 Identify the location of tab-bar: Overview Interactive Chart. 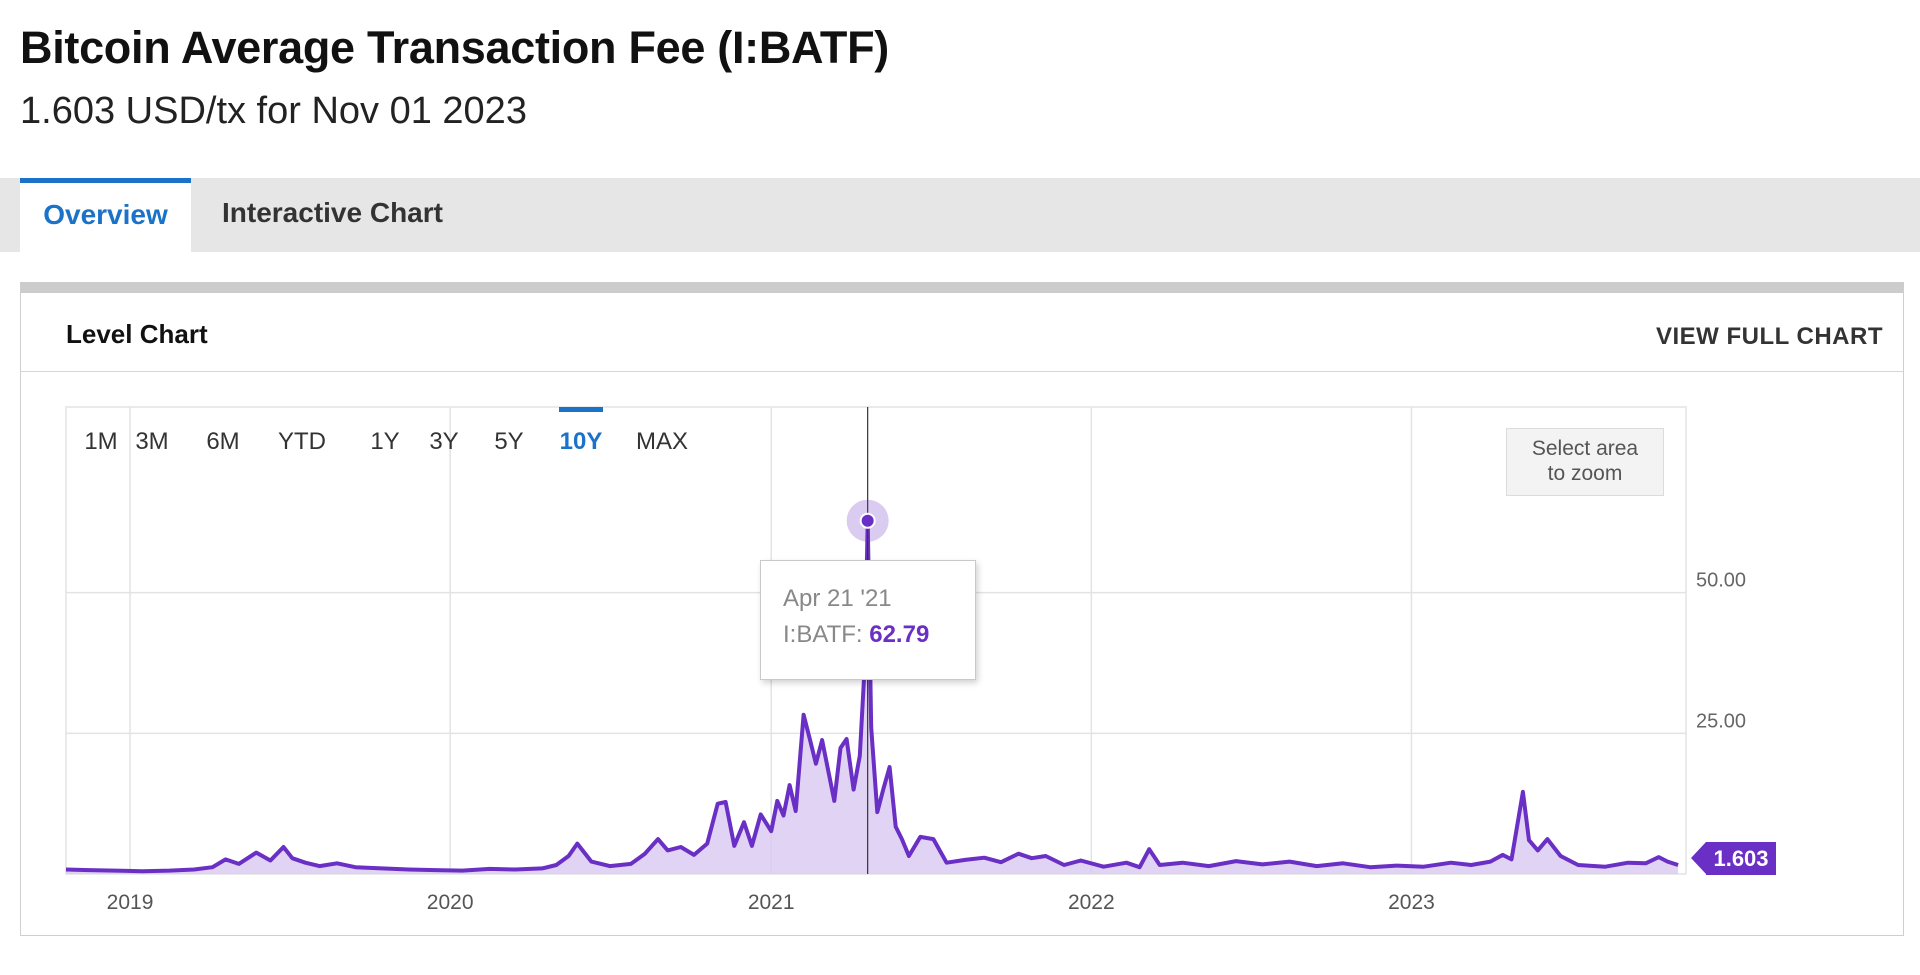
(960, 215).